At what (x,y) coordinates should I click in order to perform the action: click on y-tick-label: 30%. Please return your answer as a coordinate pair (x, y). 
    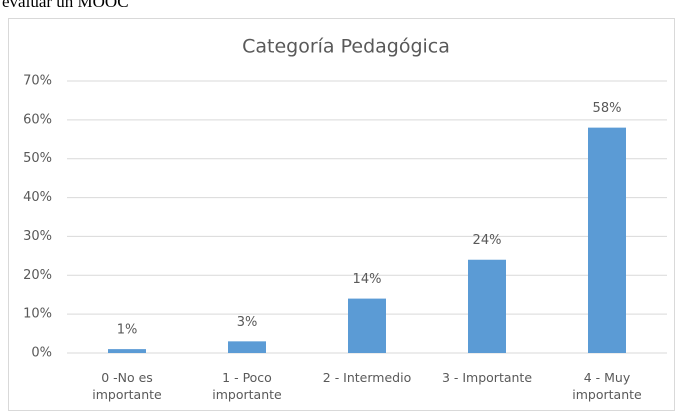
    Looking at the image, I should click on (37, 236).